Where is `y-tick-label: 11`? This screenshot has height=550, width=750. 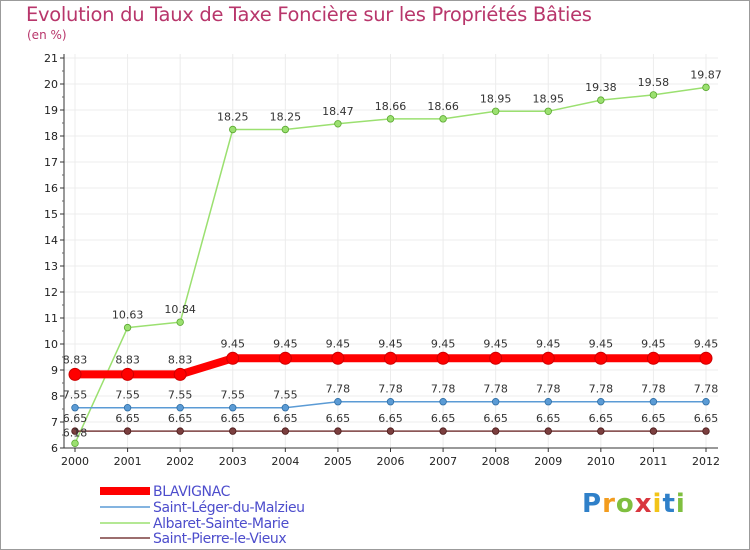 y-tick-label: 11 is located at coordinates (51, 318).